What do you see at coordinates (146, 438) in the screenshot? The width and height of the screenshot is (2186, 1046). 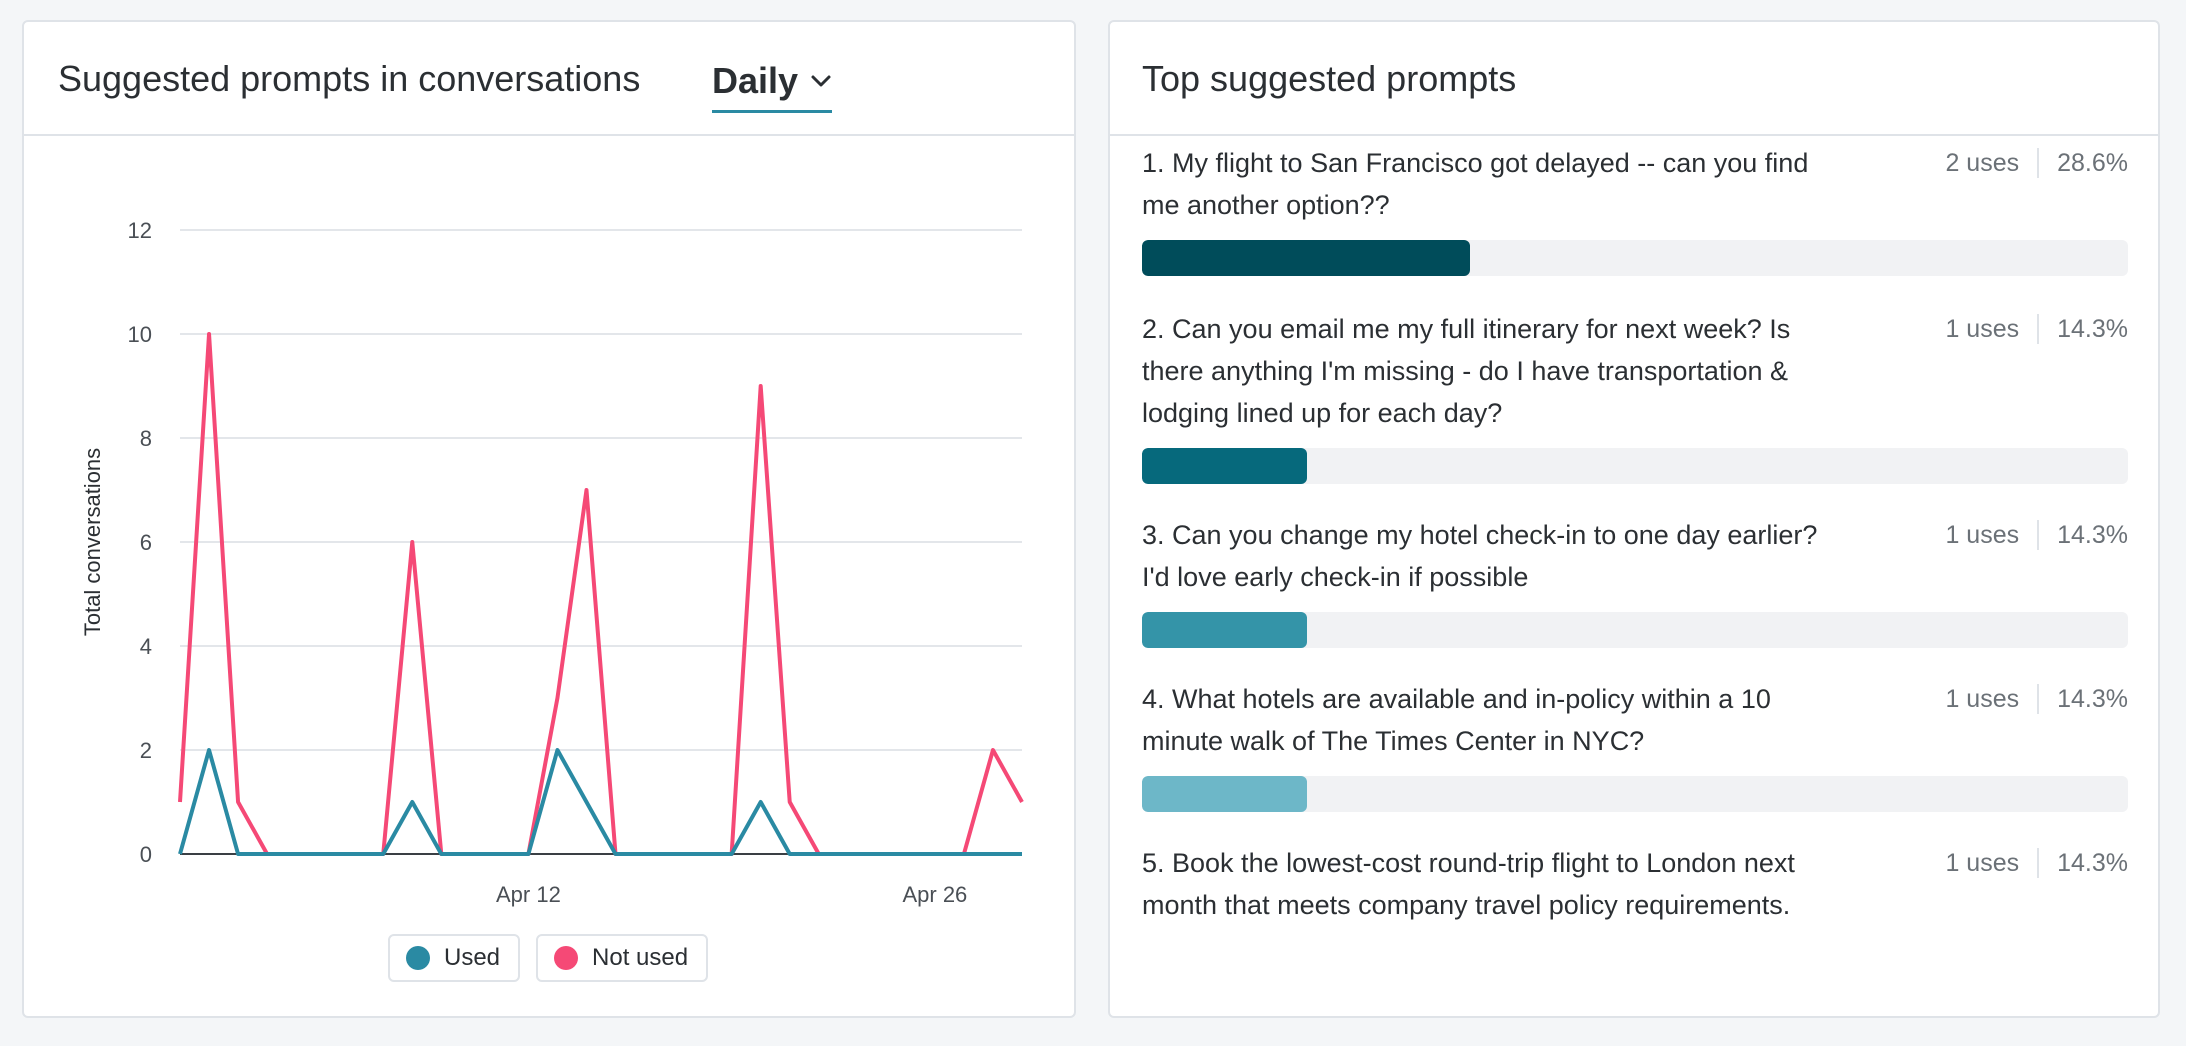 I see `y-tick-label: 8` at bounding box center [146, 438].